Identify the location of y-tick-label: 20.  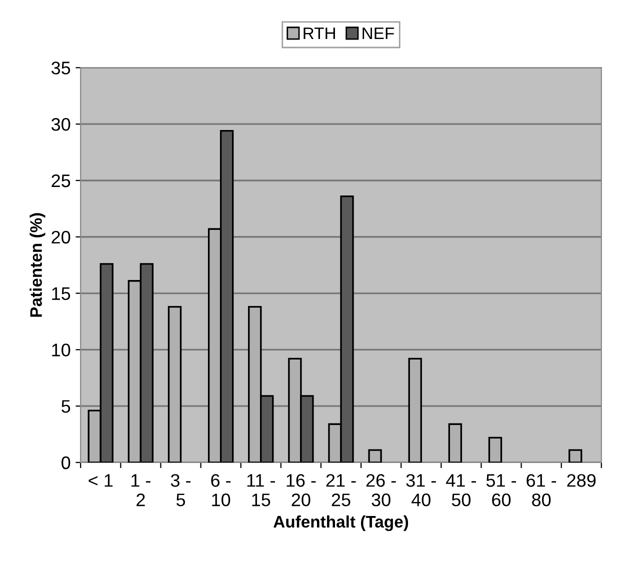
(61, 237).